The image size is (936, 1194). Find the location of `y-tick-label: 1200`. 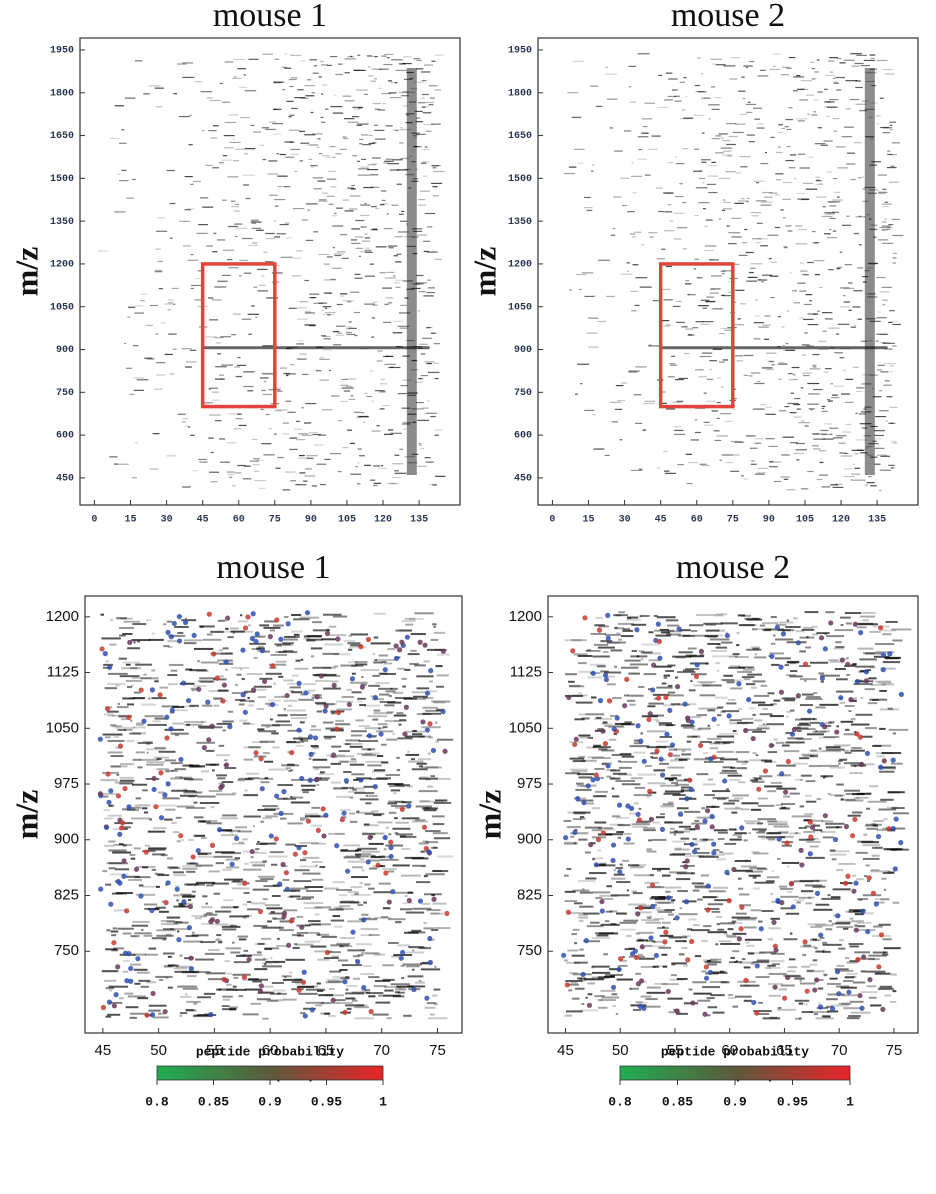

y-tick-label: 1200 is located at coordinates (520, 265).